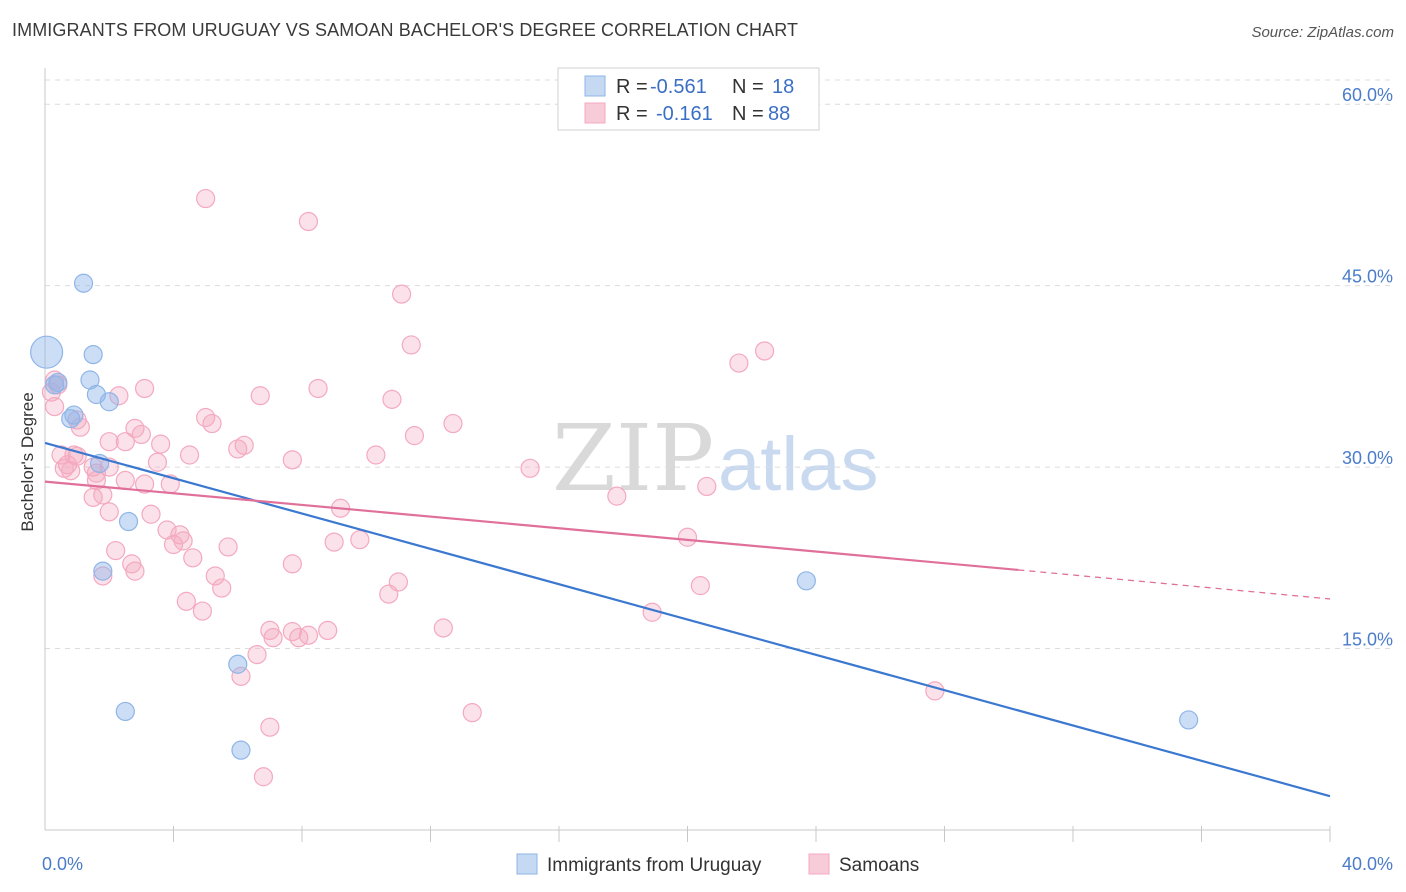 The width and height of the screenshot is (1406, 892). I want to click on trend-line-samoans, so click(531, 526).